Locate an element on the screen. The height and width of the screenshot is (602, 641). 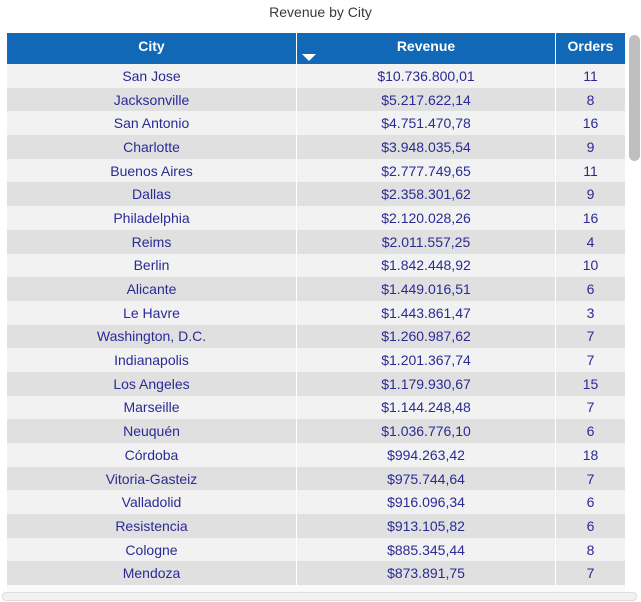
revenue-cell: $1.144.248,48 is located at coordinates (425, 407).